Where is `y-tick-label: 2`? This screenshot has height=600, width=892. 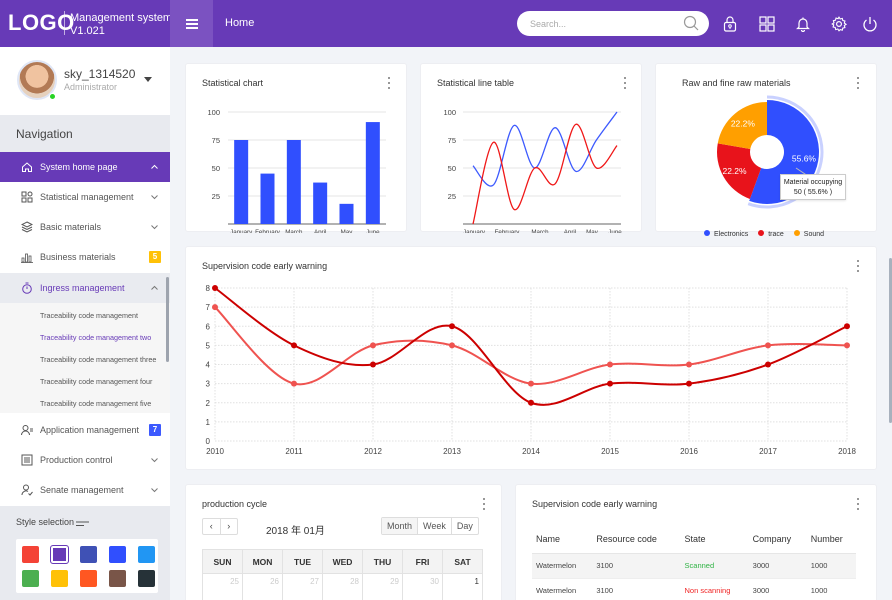
y-tick-label: 2 is located at coordinates (208, 403).